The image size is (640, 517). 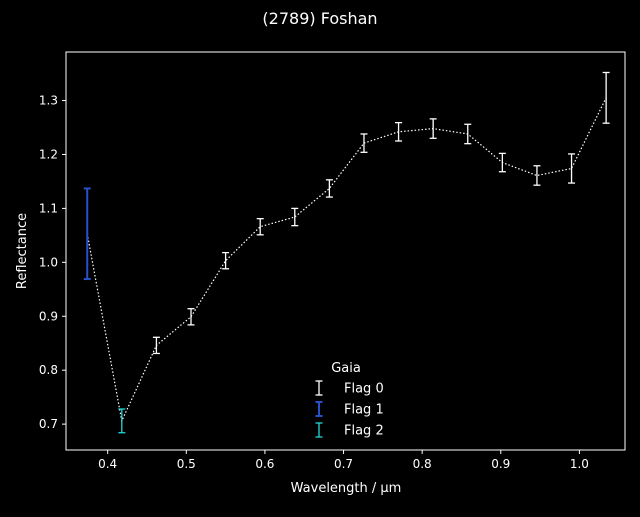 I want to click on y-axis-label: Reflectance, so click(x=22, y=251).